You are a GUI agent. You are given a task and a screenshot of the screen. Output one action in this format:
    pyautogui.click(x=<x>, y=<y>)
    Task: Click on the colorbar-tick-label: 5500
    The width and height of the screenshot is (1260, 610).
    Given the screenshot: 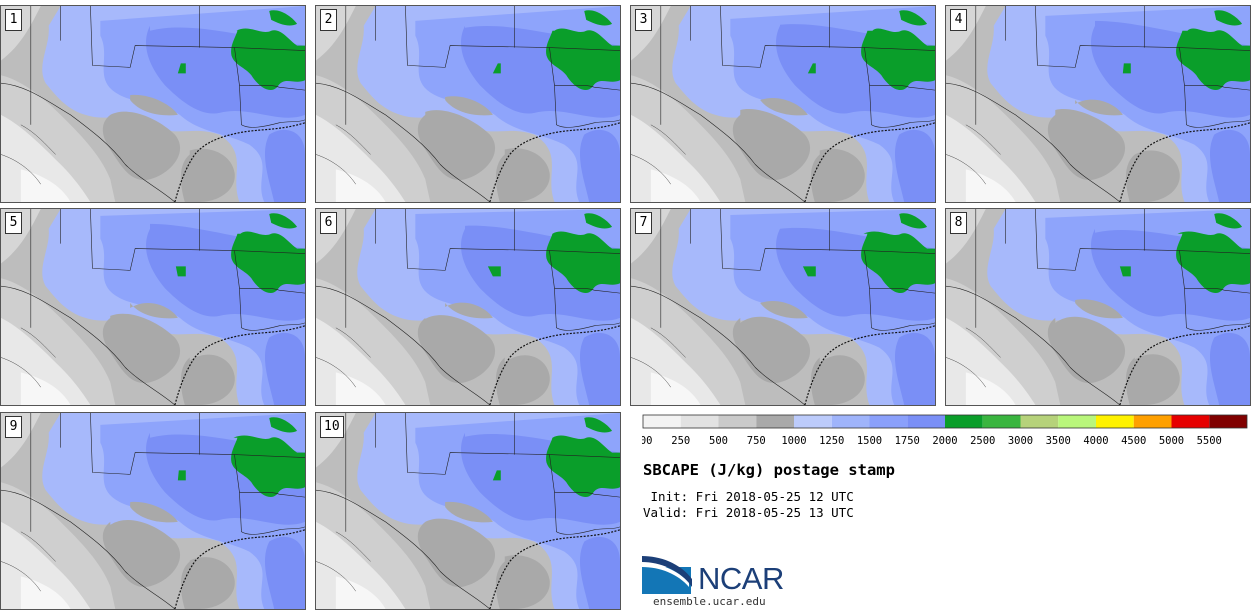 What is the action you would take?
    pyautogui.click(x=1209, y=441)
    